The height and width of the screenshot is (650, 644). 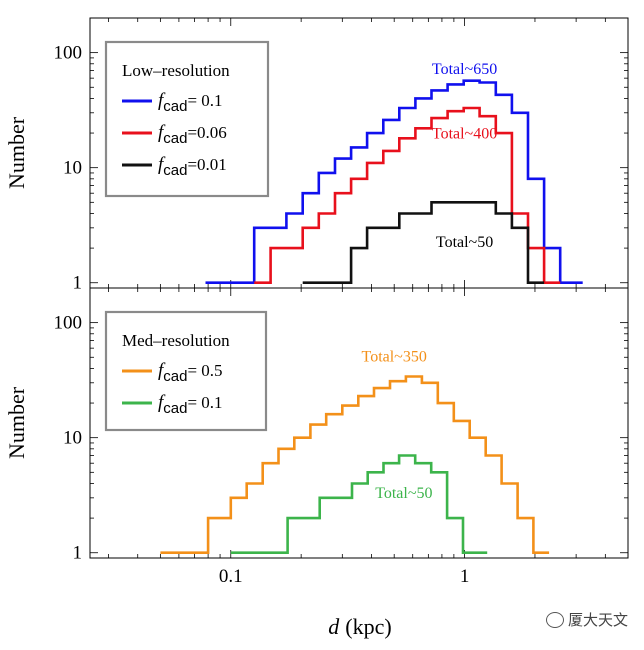 I want to click on legend: Med–resolution fcad= 0.5 fcad= 0.1, so click(x=186, y=371).